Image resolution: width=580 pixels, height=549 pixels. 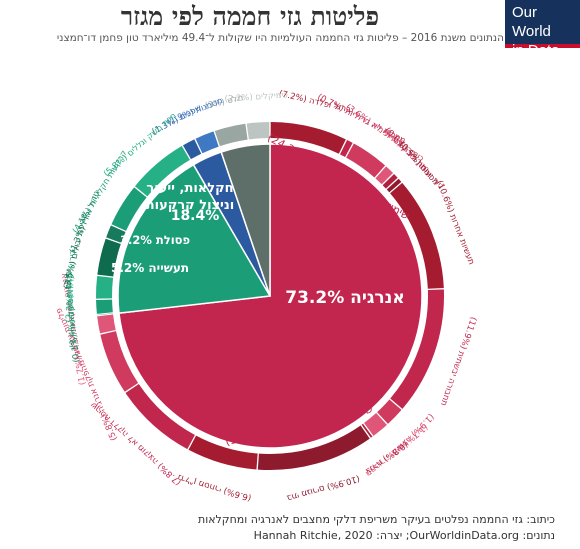 What do you see at coordinates (155, 240) in the screenshot?
I see `pie-label-waste: פסולת 3.2%` at bounding box center [155, 240].